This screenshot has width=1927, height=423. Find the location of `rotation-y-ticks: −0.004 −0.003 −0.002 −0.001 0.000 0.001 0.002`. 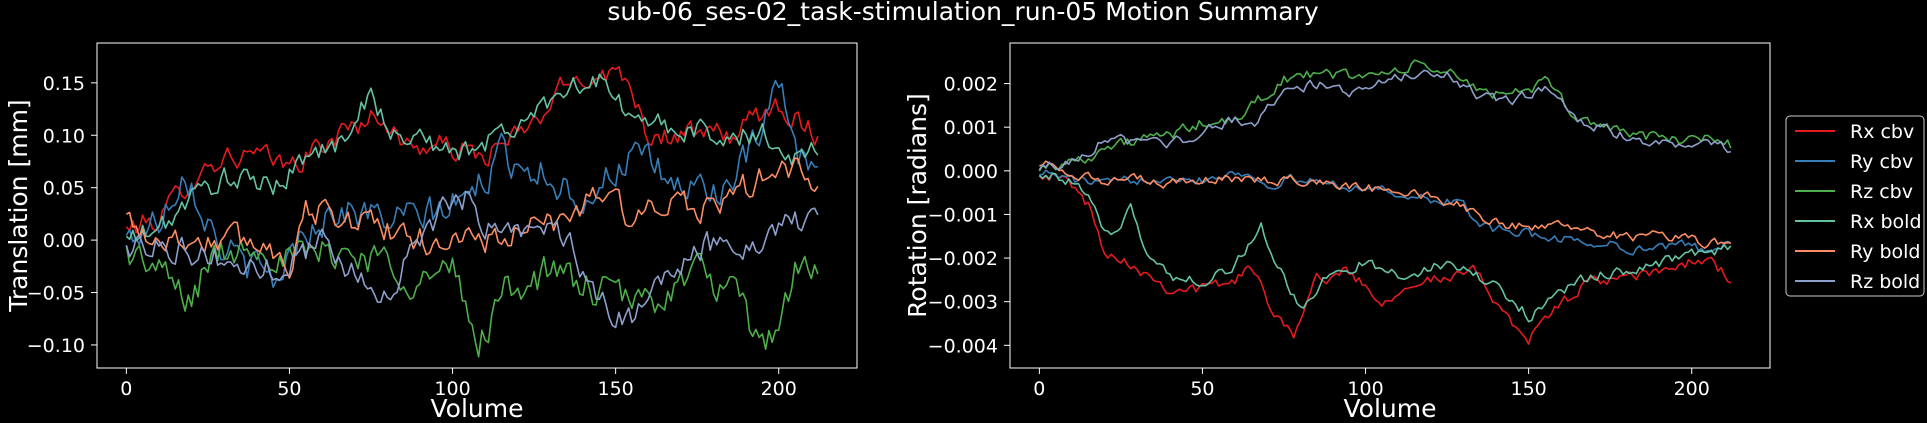

rotation-y-ticks: −0.004 −0.003 −0.002 −0.001 0.000 0.001 0.002 is located at coordinates (969, 215).